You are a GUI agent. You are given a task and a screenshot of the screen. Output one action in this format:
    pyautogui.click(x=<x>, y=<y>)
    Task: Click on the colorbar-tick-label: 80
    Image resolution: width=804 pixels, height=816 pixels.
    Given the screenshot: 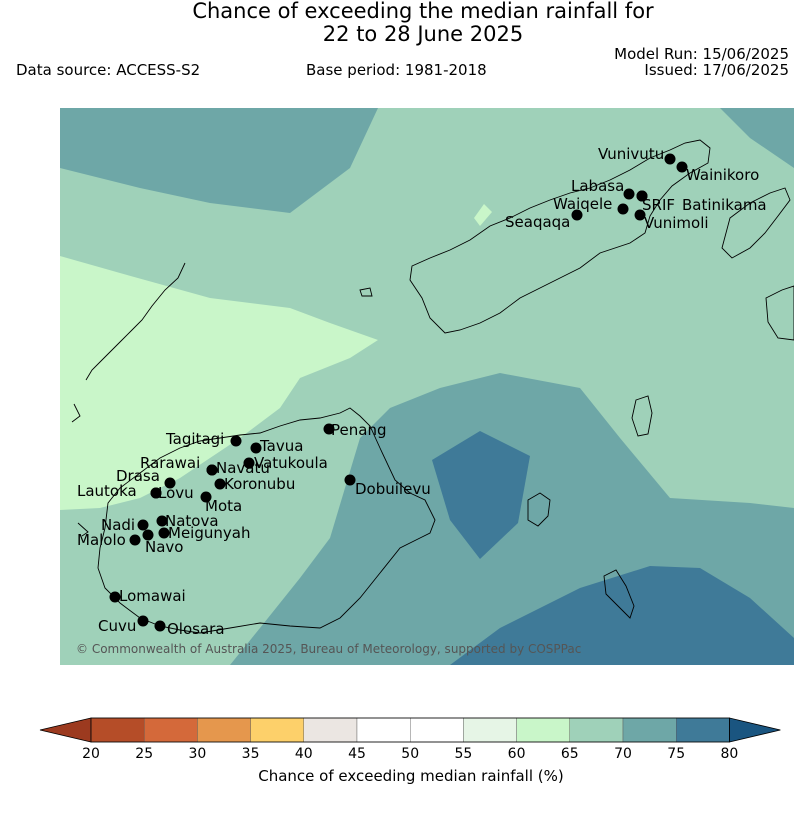 What is the action you would take?
    pyautogui.click(x=729, y=754)
    